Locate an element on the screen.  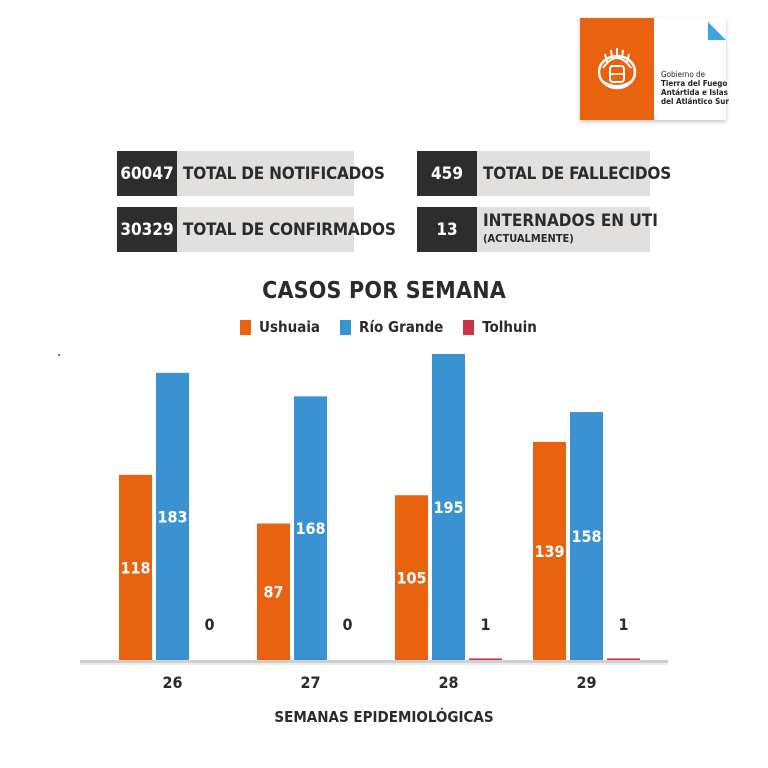
stat-label-main: INTERNADOS EN UTI is located at coordinates (570, 220).